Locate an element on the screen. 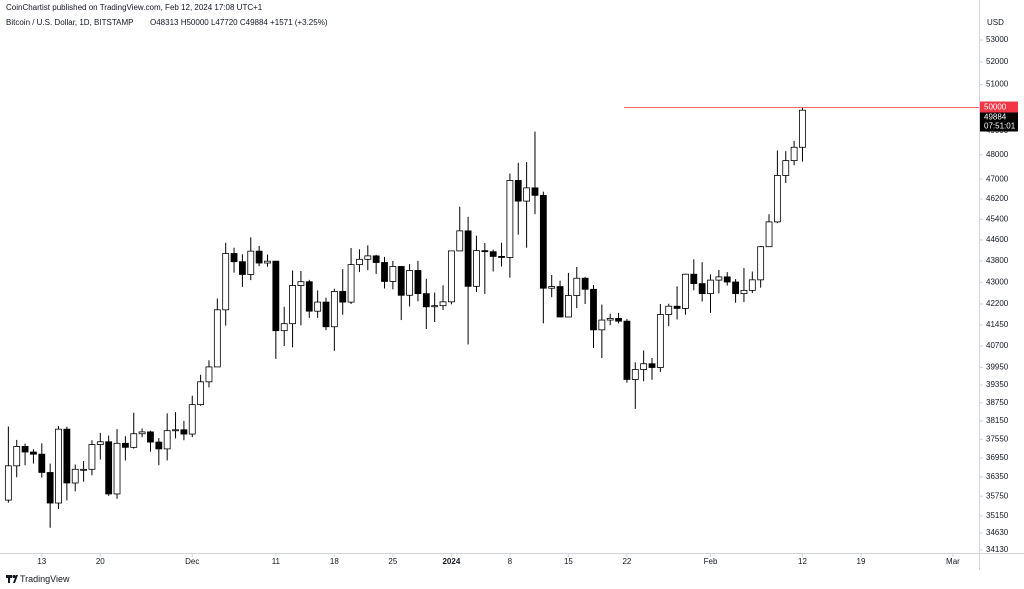  countdown: 07:51:01 is located at coordinates (1000, 126).